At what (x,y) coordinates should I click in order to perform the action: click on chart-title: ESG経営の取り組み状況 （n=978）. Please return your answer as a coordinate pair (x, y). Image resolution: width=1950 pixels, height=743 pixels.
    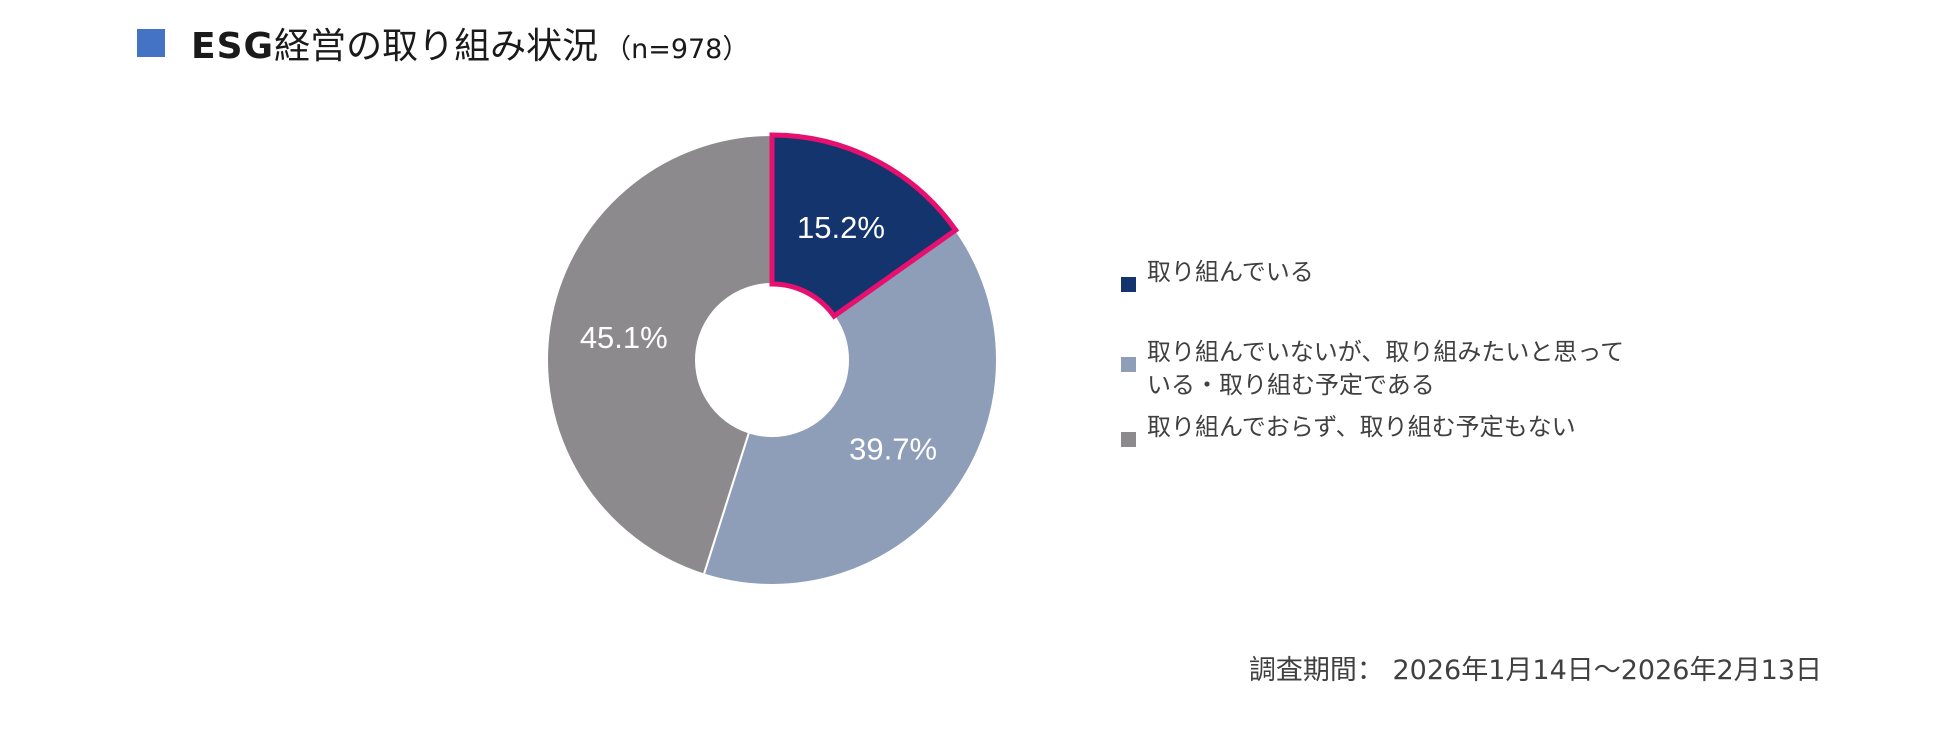
    Looking at the image, I should click on (470, 43).